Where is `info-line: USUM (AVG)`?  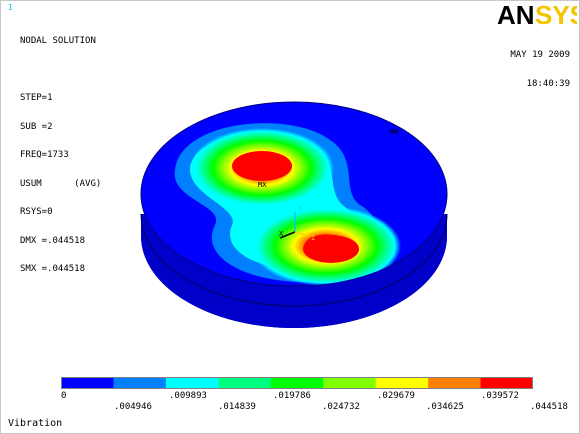 info-line: USUM (AVG) is located at coordinates (61, 183).